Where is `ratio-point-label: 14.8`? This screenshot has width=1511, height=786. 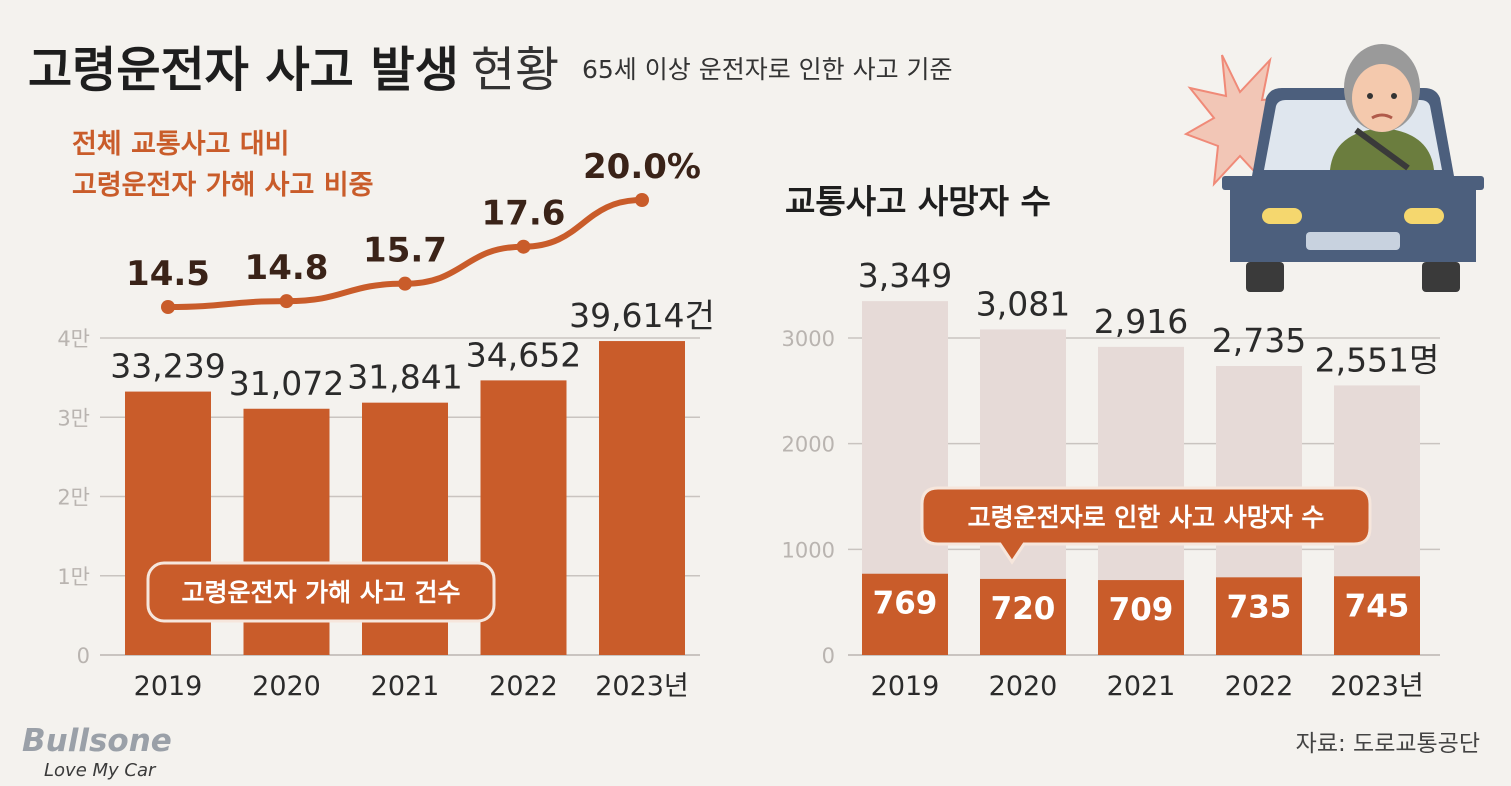 ratio-point-label: 14.8 is located at coordinates (287, 268).